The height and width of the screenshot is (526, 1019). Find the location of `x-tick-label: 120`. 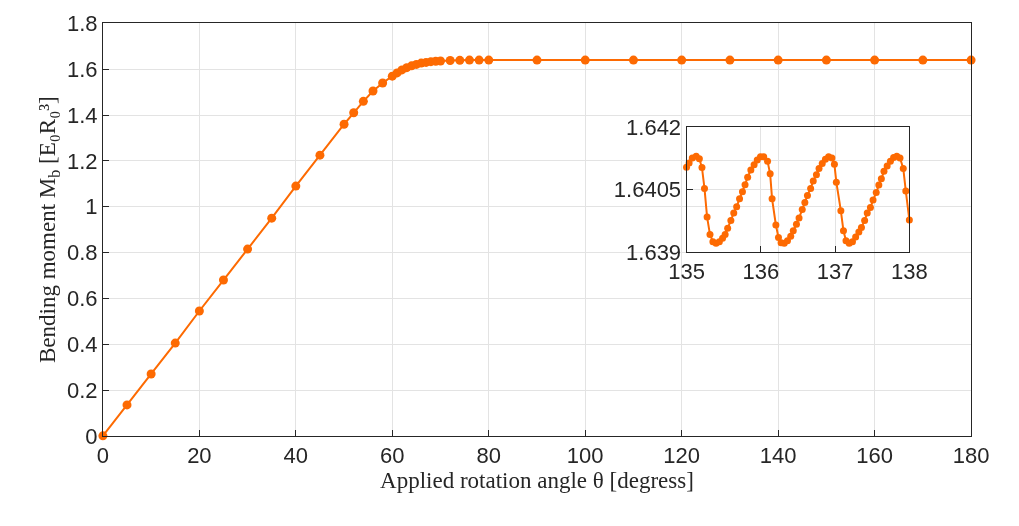

x-tick-label: 120 is located at coordinates (682, 456).